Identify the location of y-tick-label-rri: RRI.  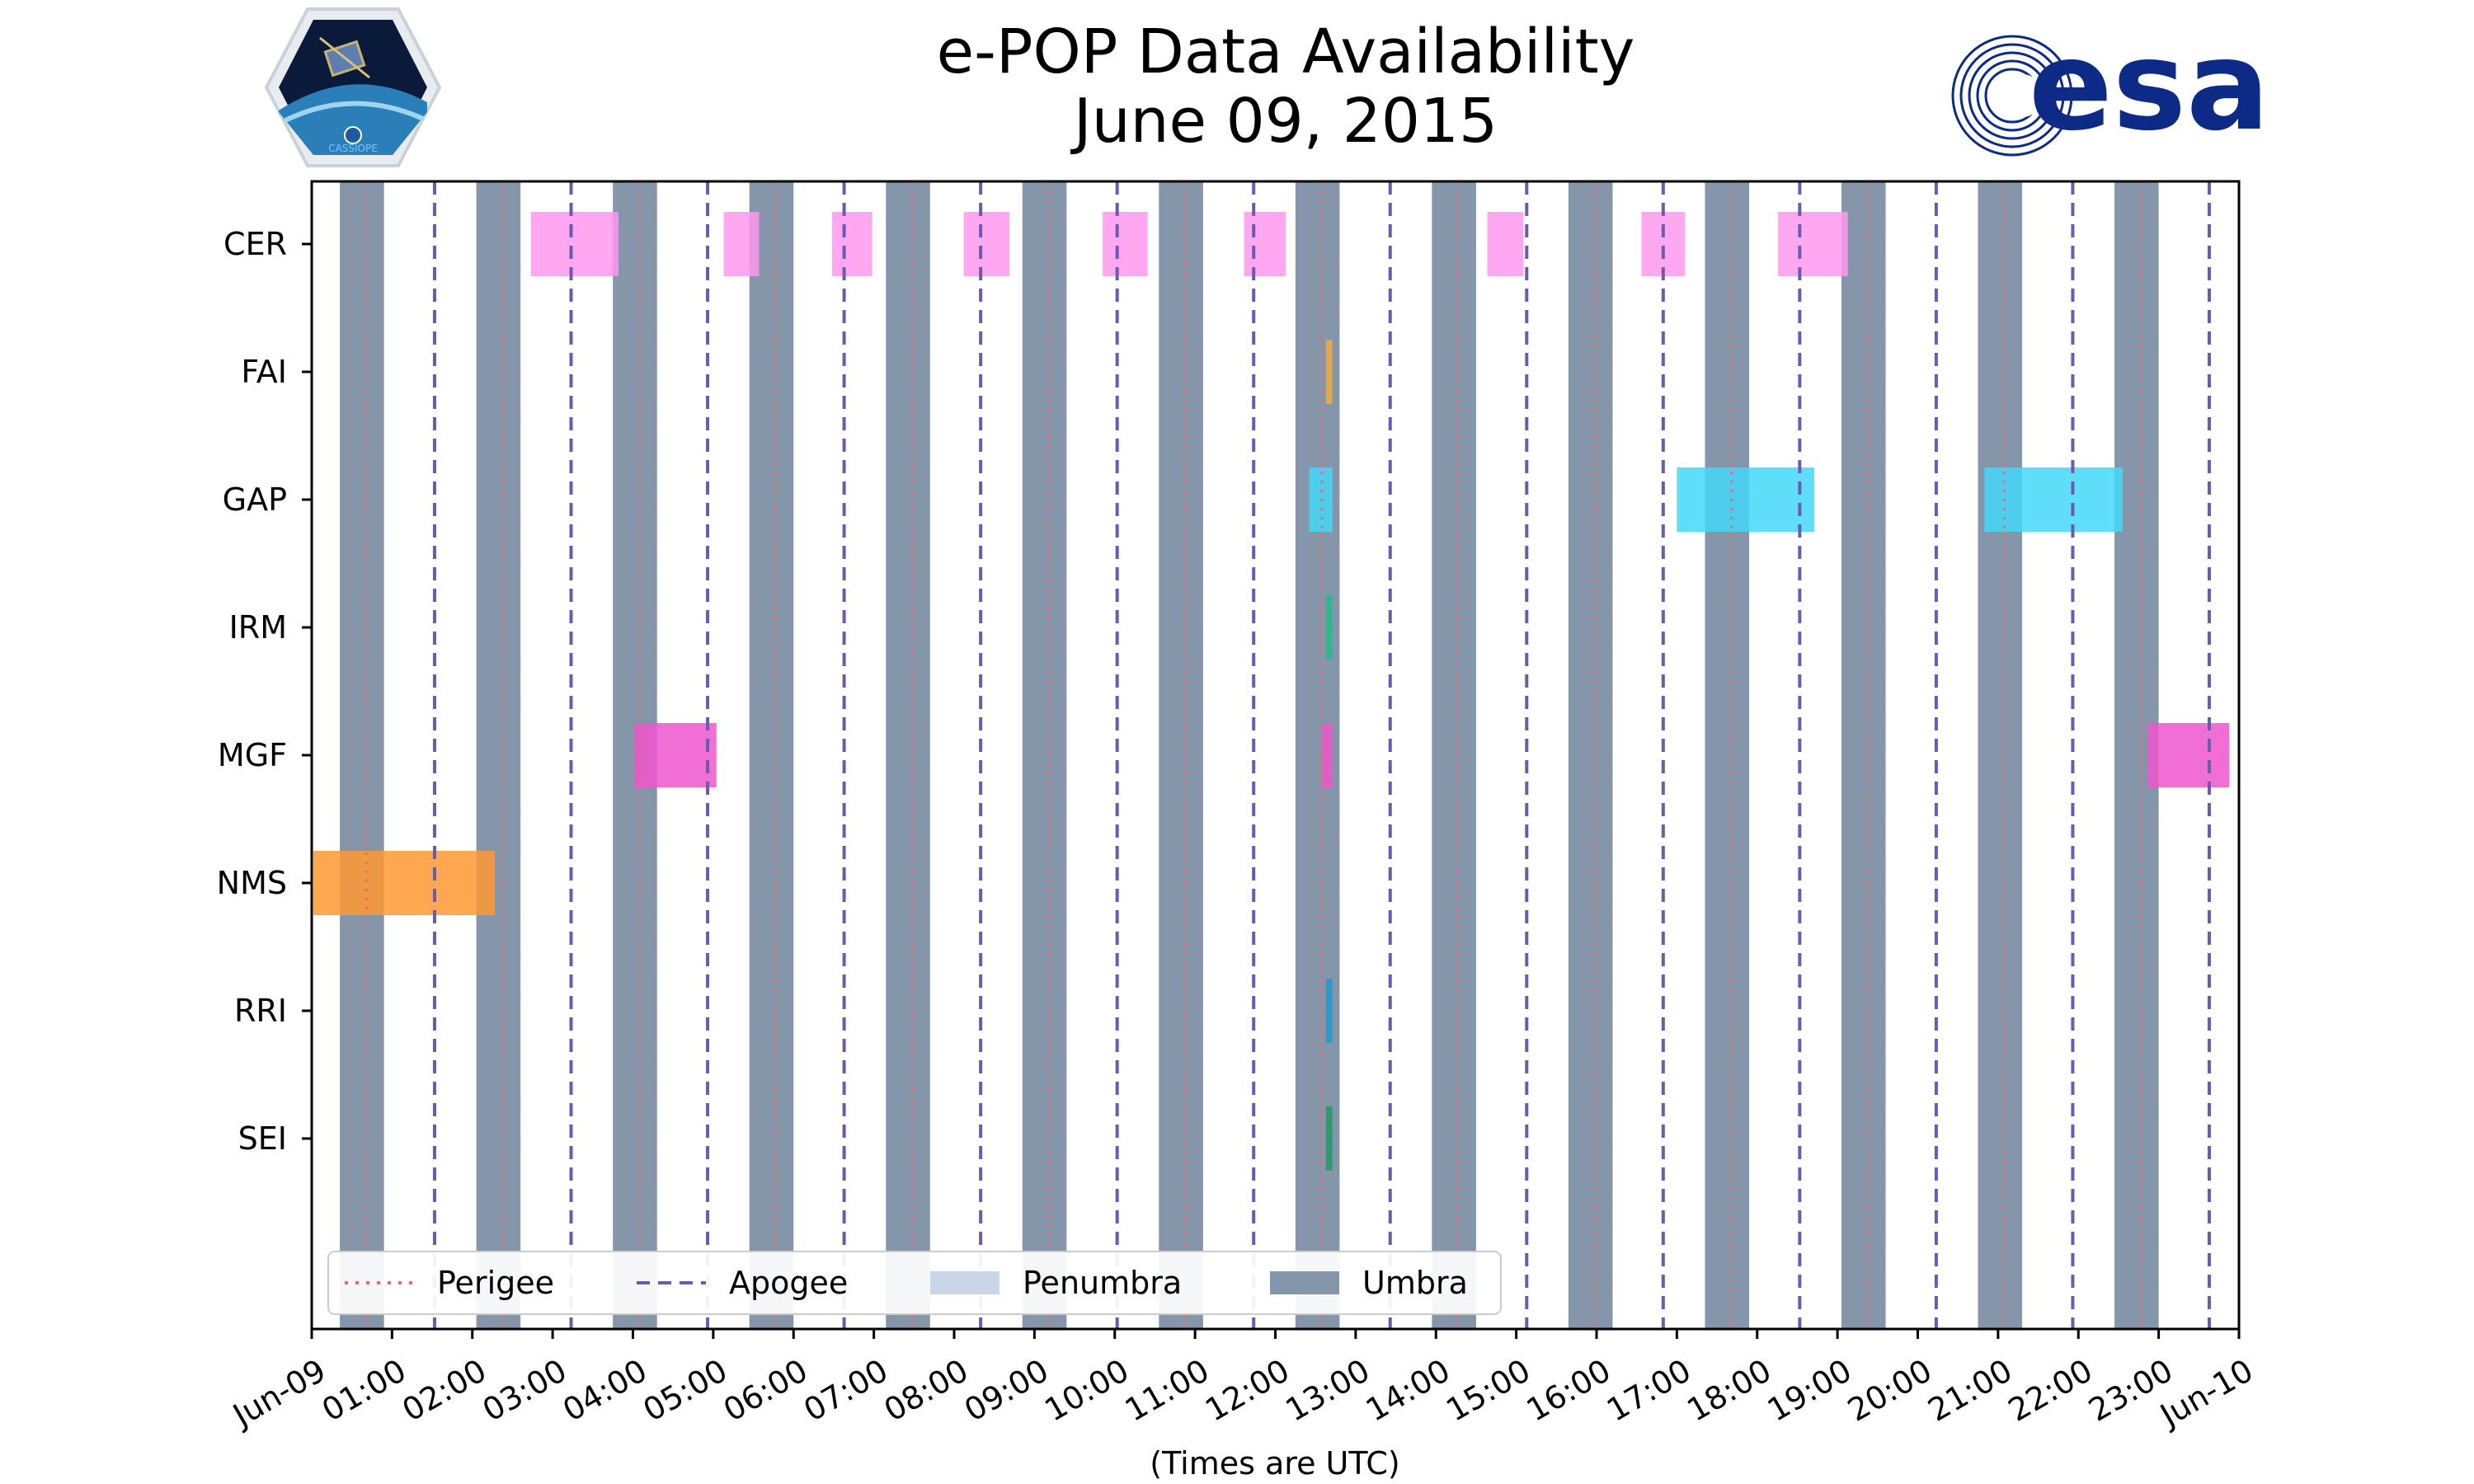
(260, 1011).